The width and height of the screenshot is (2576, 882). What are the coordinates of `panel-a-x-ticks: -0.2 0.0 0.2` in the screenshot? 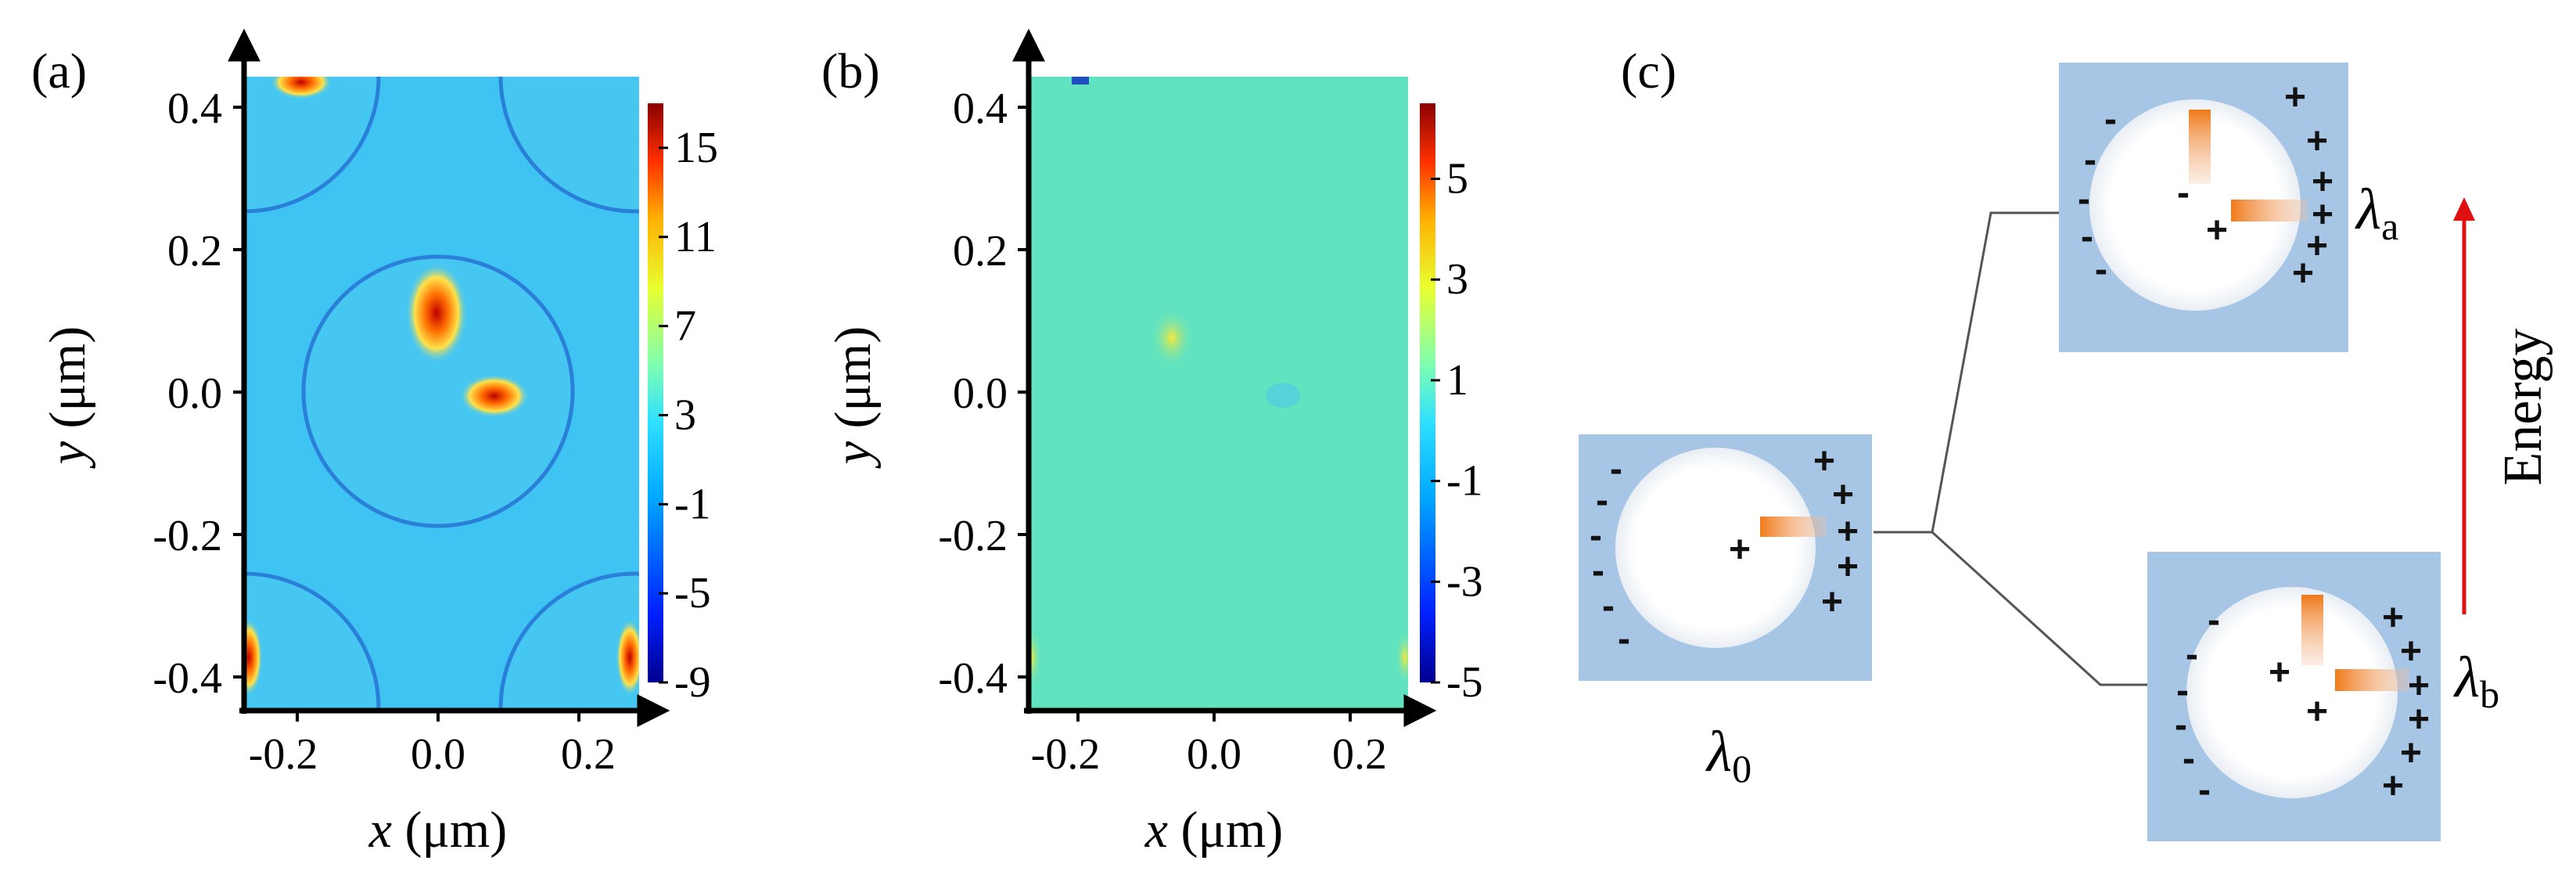 It's located at (433, 745).